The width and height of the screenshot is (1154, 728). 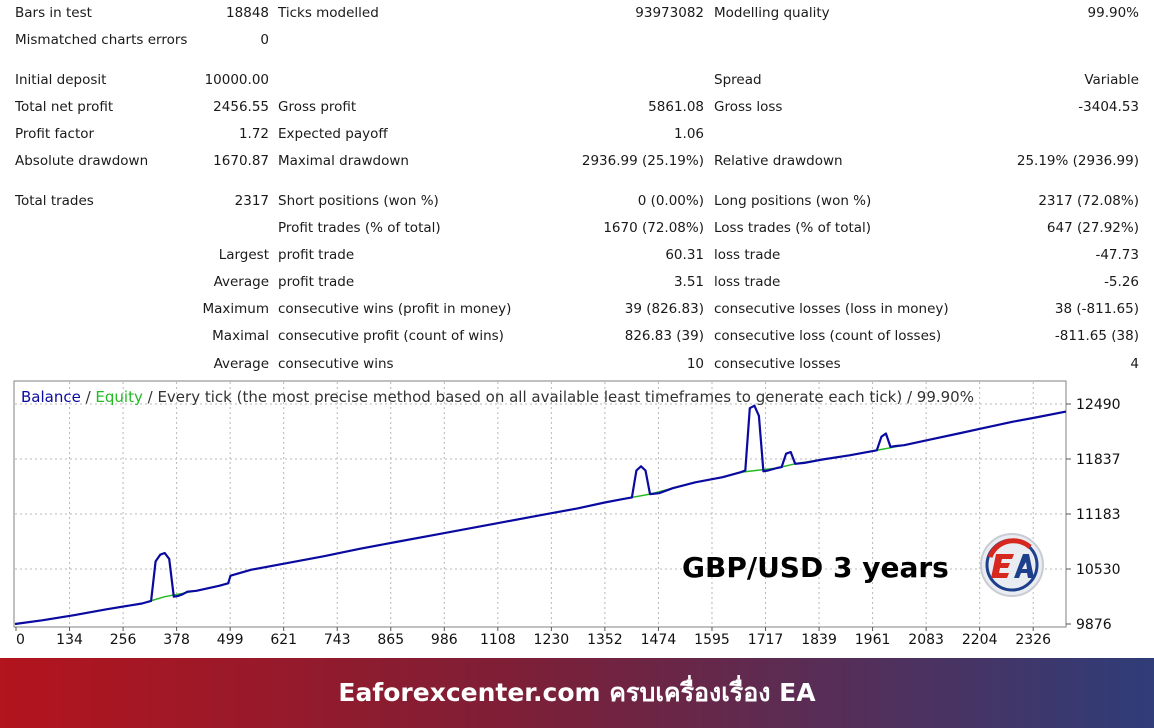 What do you see at coordinates (61, 80) in the screenshot?
I see `report-label: Initial deposit` at bounding box center [61, 80].